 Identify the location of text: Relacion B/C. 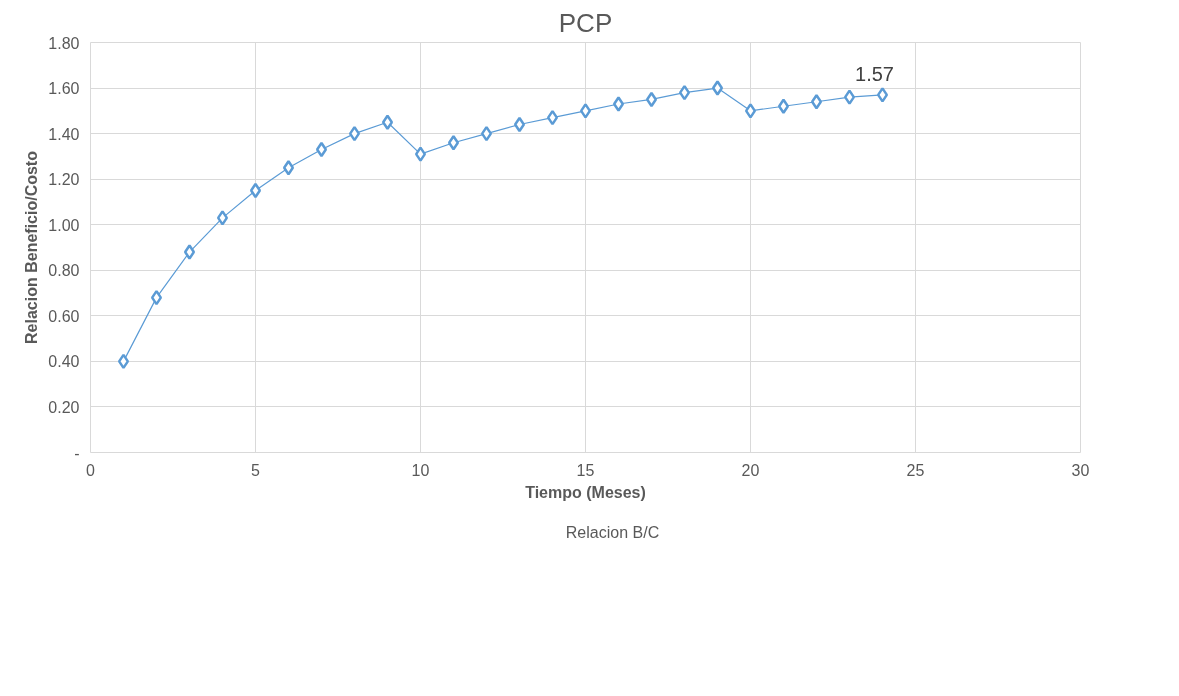
(612, 533).